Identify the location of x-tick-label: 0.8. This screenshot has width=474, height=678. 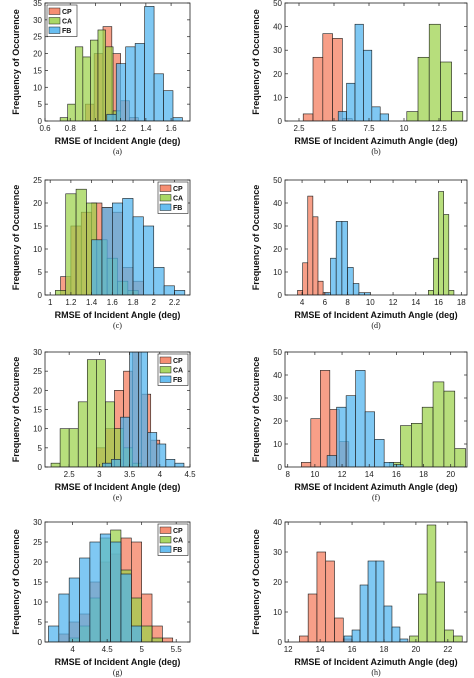
(71, 128).